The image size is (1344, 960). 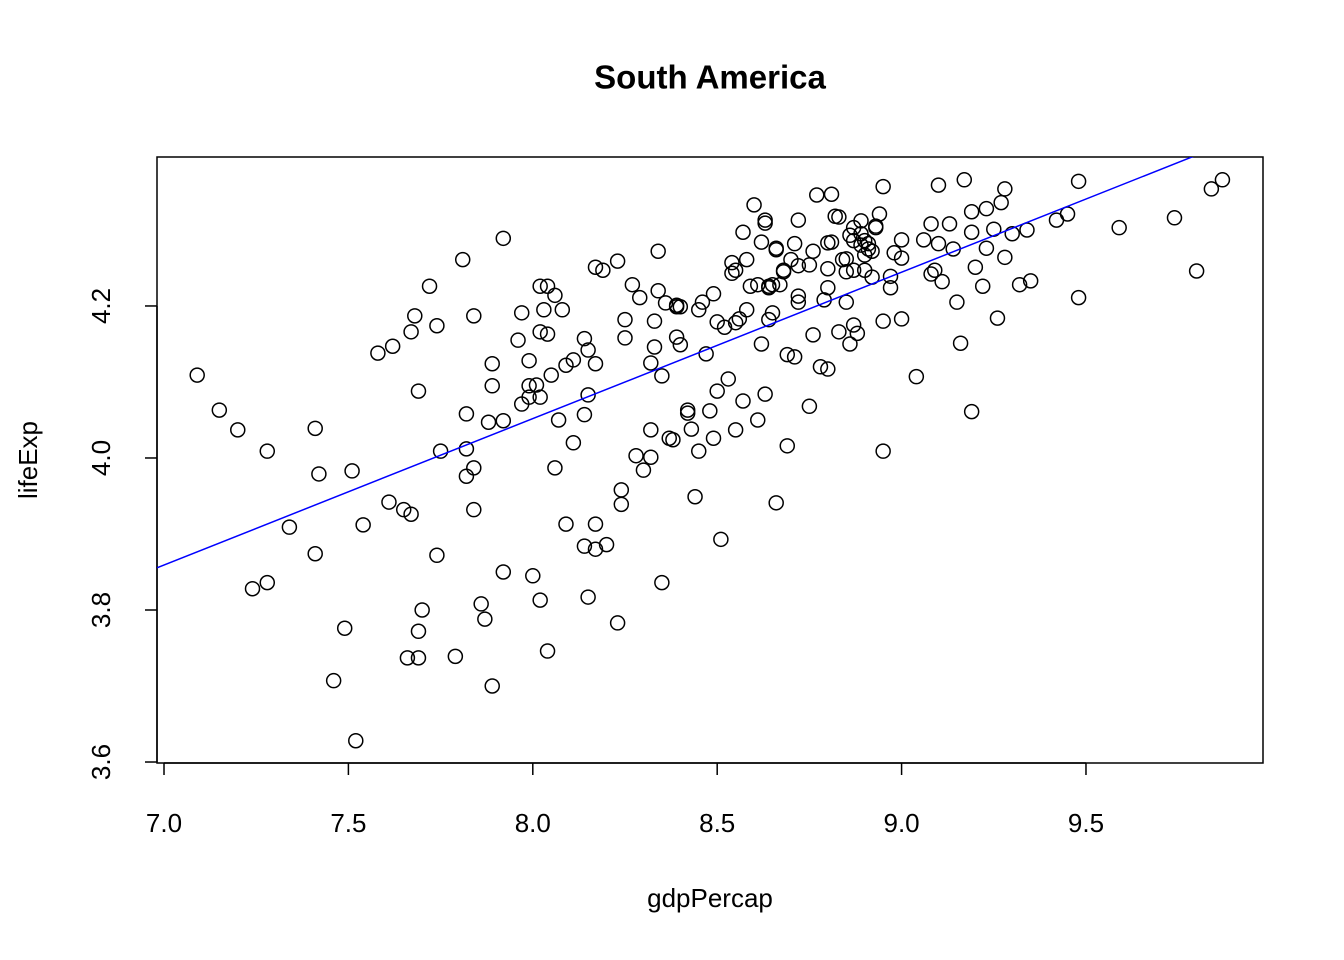 I want to click on x-axis-label: gdpPercap, so click(x=710, y=898).